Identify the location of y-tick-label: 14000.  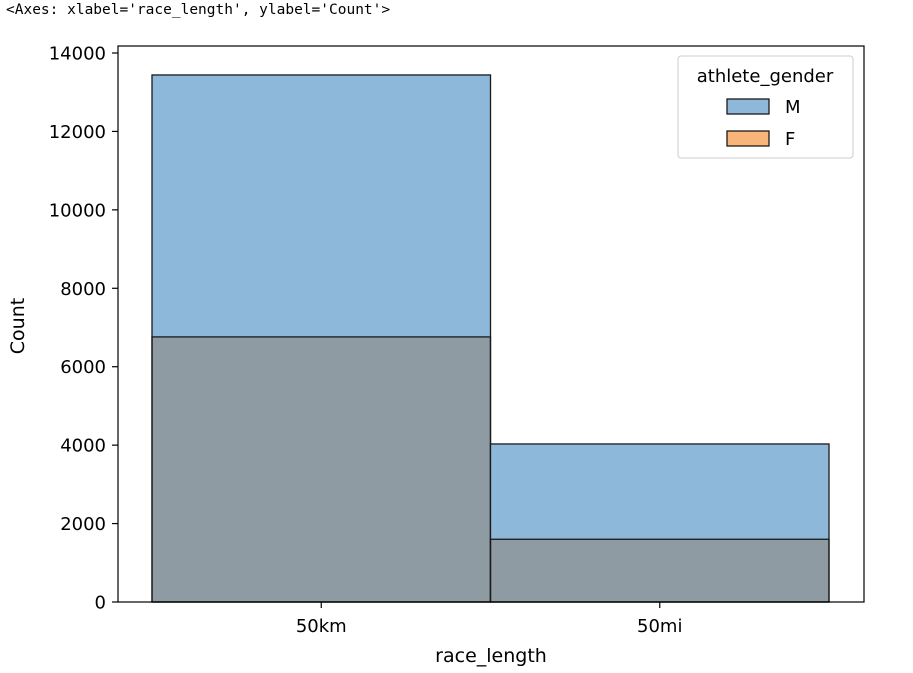
(77, 54).